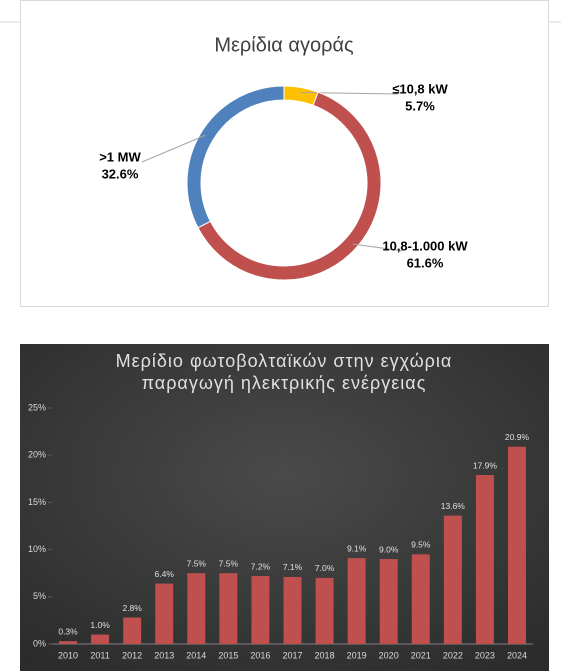 The height and width of the screenshot is (671, 561). What do you see at coordinates (120, 173) in the screenshot?
I see `data-label: 32.6%` at bounding box center [120, 173].